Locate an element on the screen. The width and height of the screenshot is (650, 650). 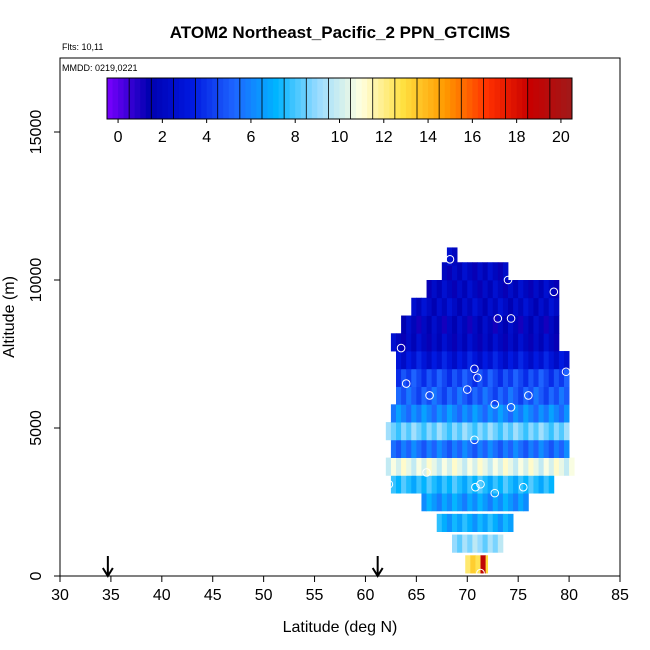
colorbar: 0 2 4 6 8 10 12 14 16 18 20 is located at coordinates (339, 111).